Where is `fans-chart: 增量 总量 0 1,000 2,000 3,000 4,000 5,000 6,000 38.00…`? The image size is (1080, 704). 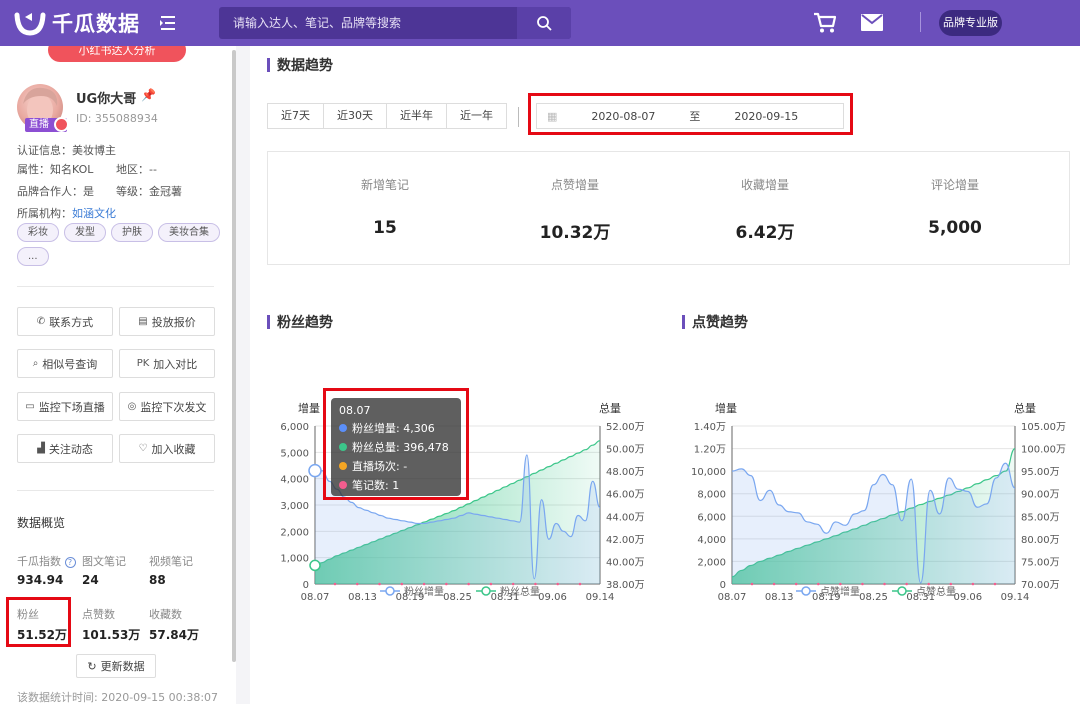
fans-chart: 增量 总量 0 1,000 2,000 3,000 4,000 5,000 6,000 38.00… is located at coordinates (457, 478).